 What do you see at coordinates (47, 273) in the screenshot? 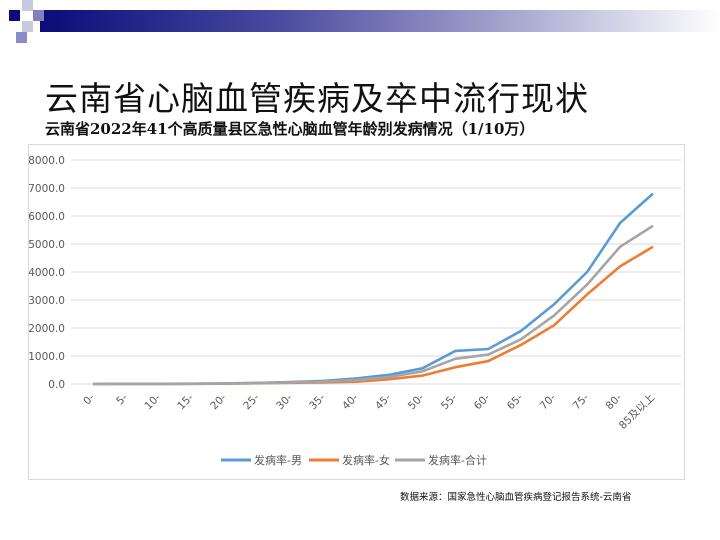
I see `y-tick-label: 4000.0` at bounding box center [47, 273].